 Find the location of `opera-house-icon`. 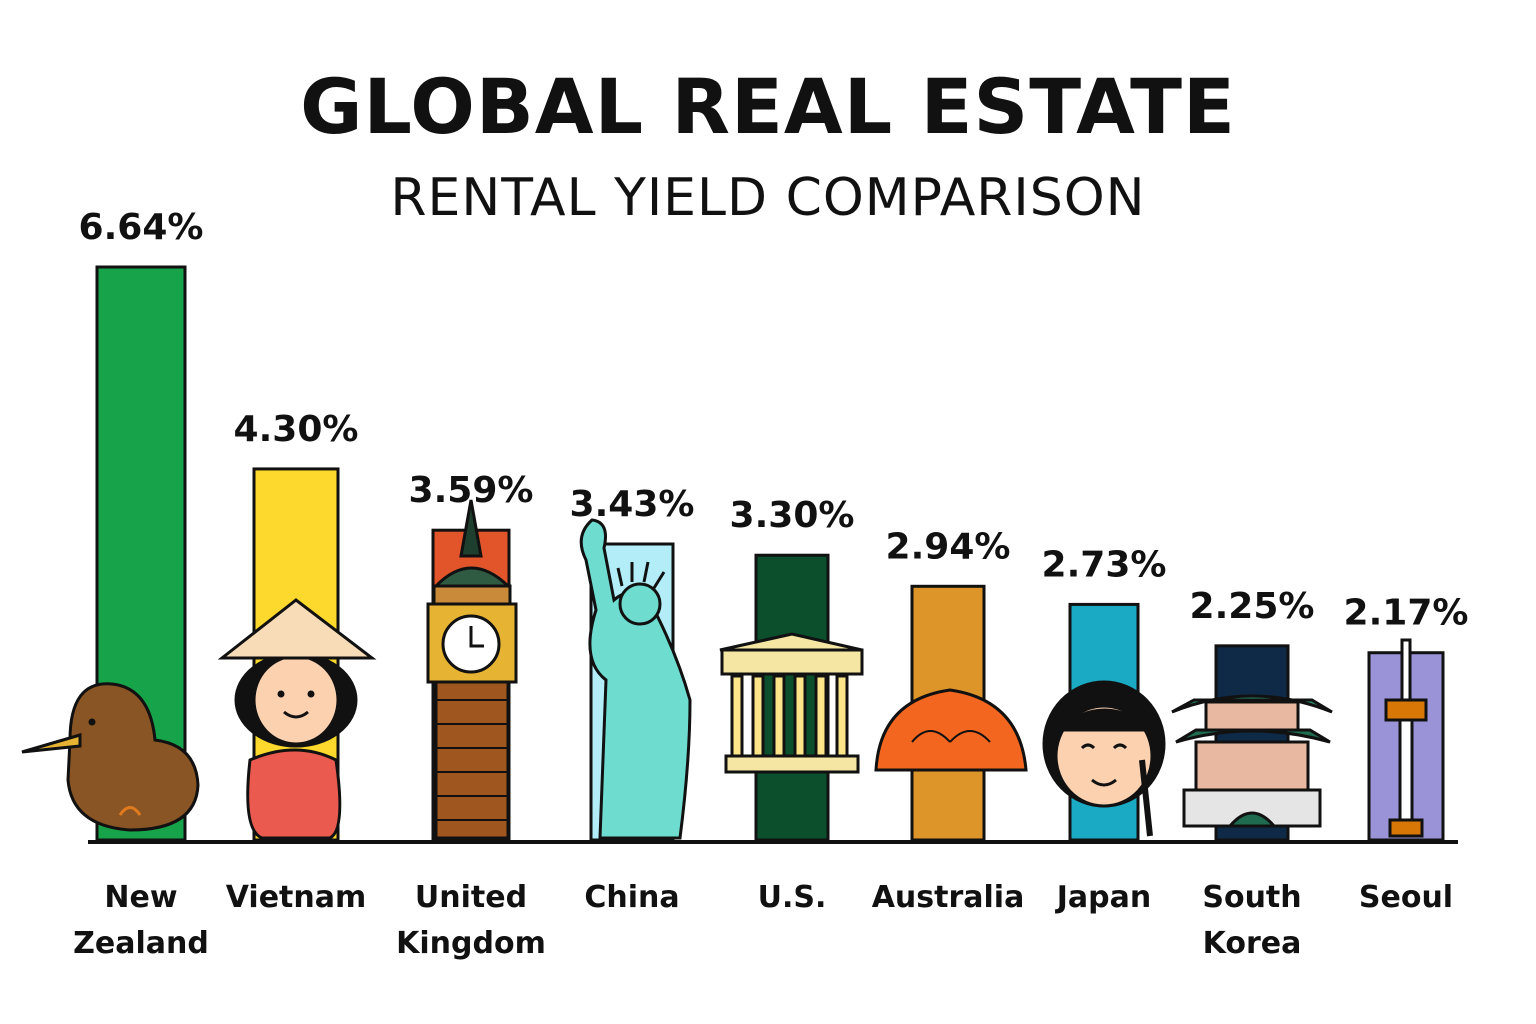

opera-house-icon is located at coordinates (951, 730).